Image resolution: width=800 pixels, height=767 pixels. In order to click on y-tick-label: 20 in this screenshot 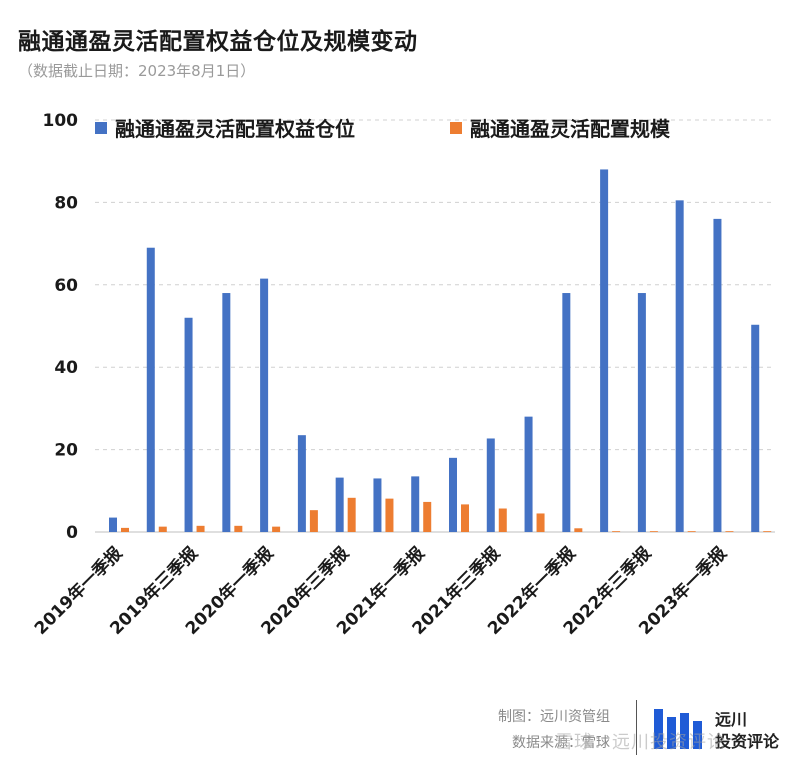, I will do `click(66, 451)`.